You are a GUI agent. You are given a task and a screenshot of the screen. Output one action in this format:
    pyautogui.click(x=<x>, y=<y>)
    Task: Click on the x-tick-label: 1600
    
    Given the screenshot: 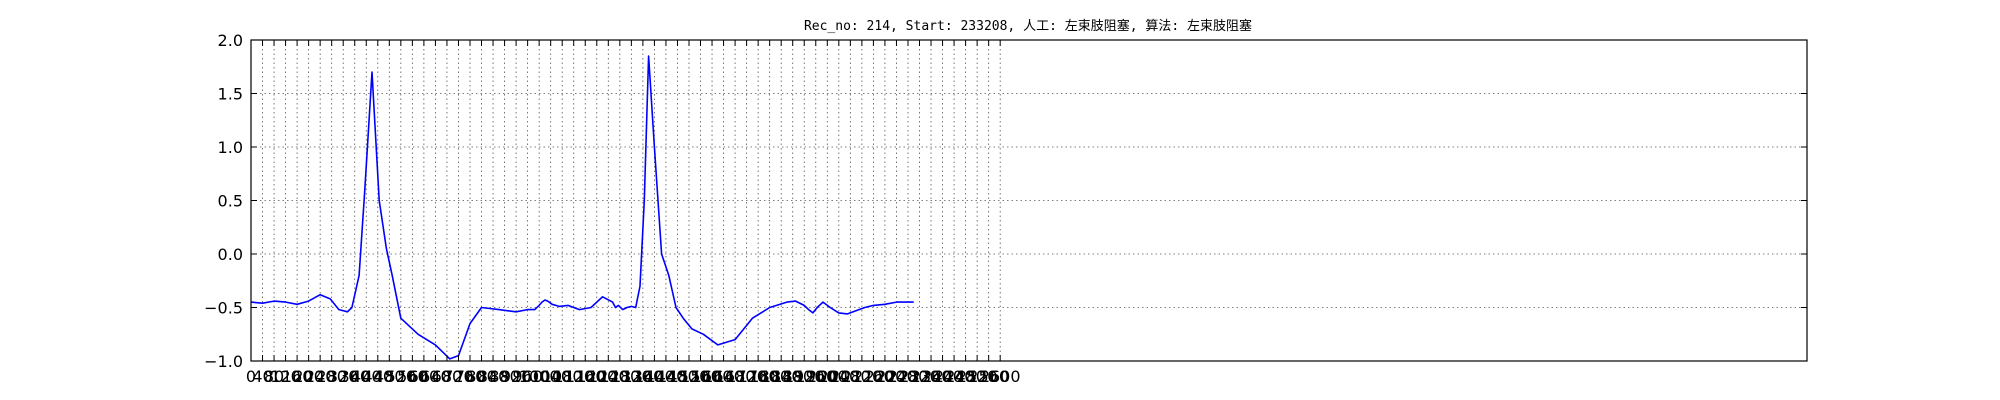 What is the action you would take?
    pyautogui.click(x=712, y=376)
    